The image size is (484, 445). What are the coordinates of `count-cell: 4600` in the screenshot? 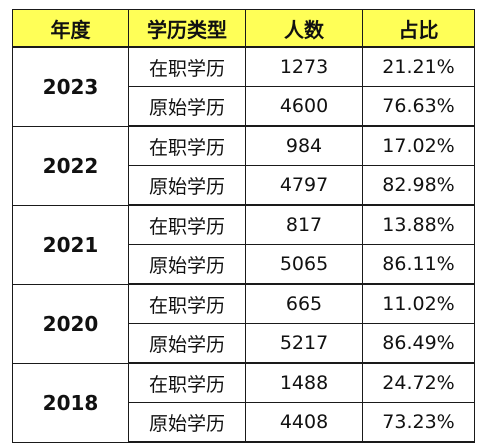 It's located at (304, 106).